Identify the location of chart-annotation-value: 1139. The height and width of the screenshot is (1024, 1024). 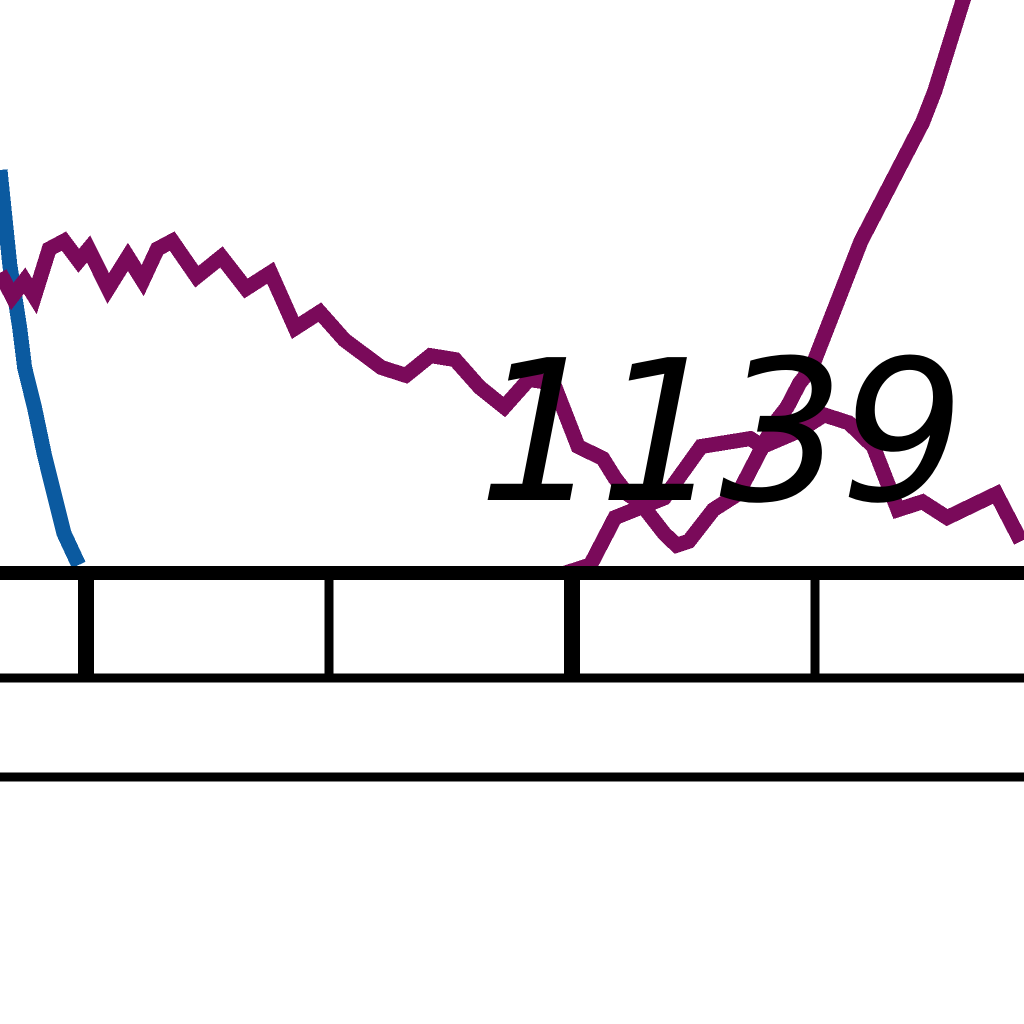
(721, 433).